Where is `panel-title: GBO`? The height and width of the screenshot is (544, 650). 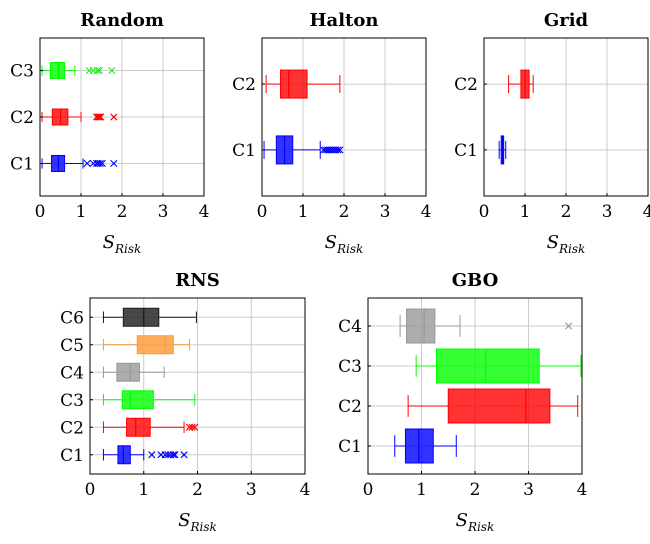 panel-title: GBO is located at coordinates (475, 280).